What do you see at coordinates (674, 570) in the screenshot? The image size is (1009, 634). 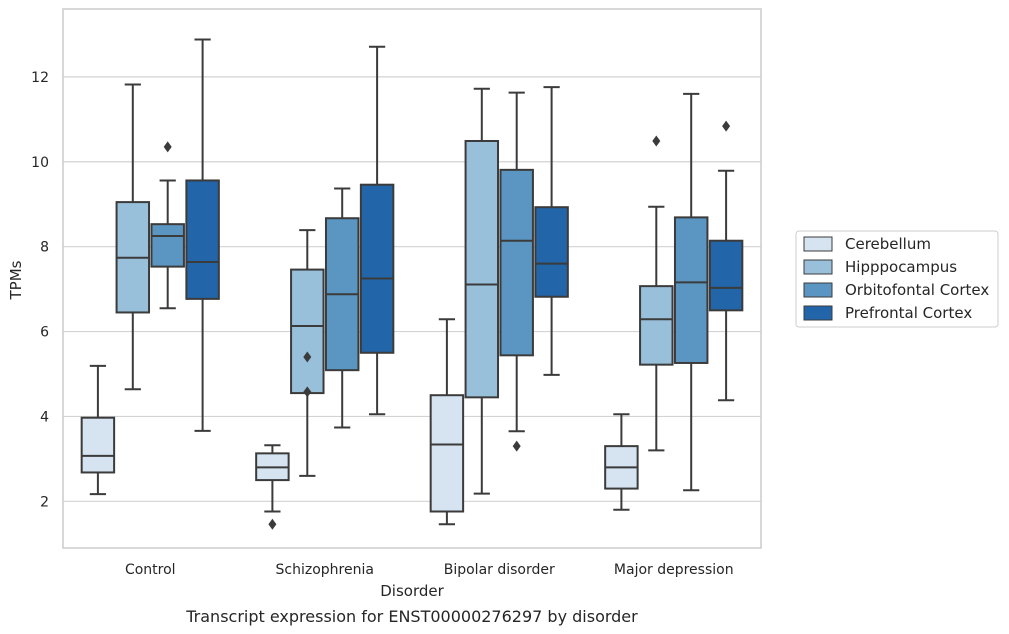 I see `x-tick-label: Major depression` at bounding box center [674, 570].